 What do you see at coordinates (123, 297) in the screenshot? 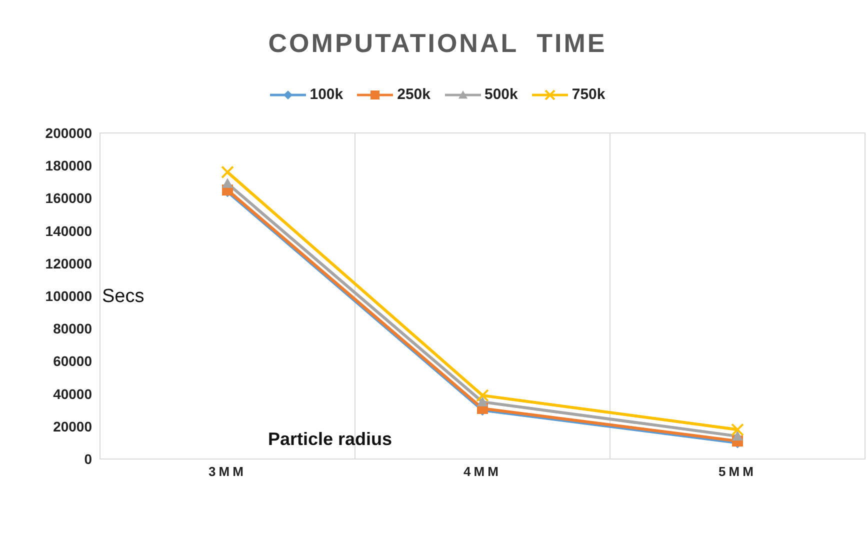
I see `y-axis-title: Secs` at bounding box center [123, 297].